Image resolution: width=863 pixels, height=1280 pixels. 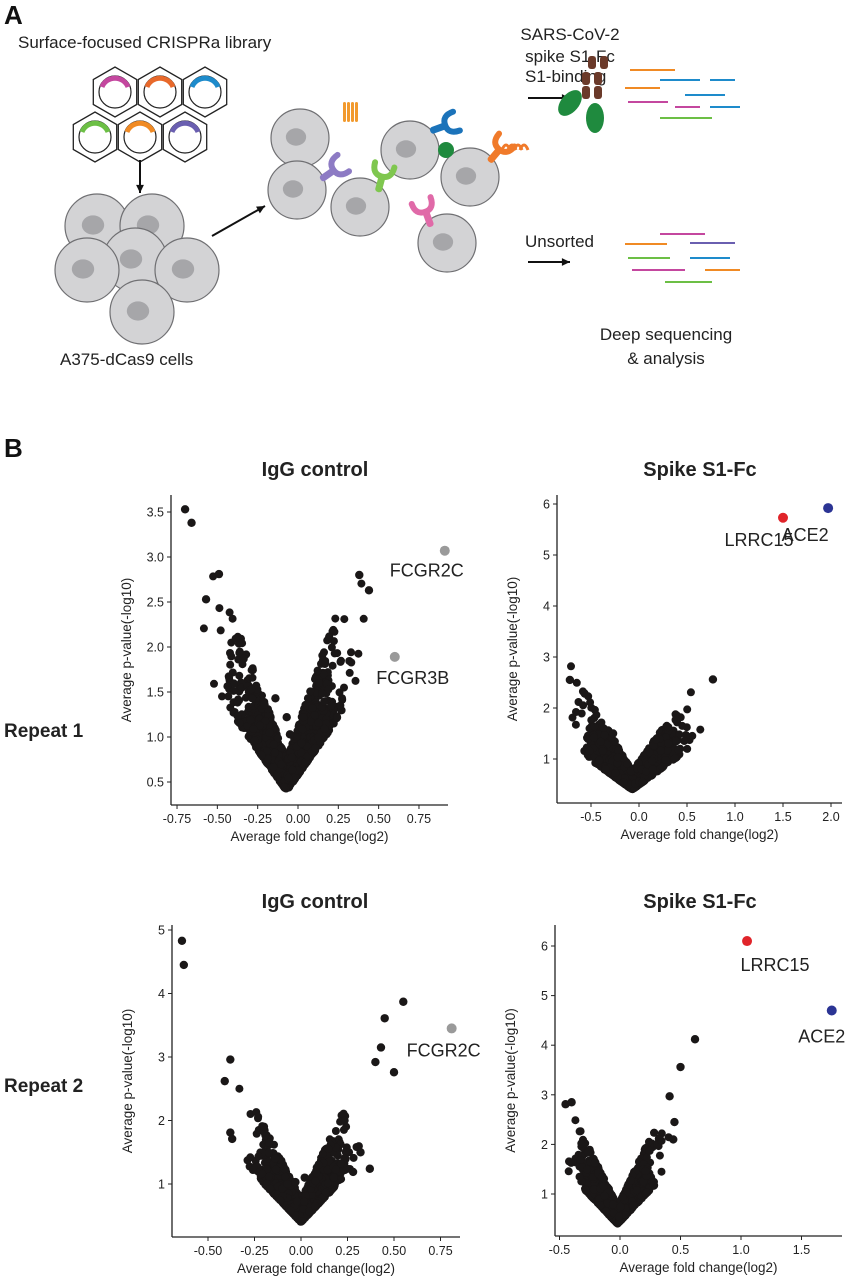 I want to click on x-tick-label: 0.50, so click(x=394, y=1251).